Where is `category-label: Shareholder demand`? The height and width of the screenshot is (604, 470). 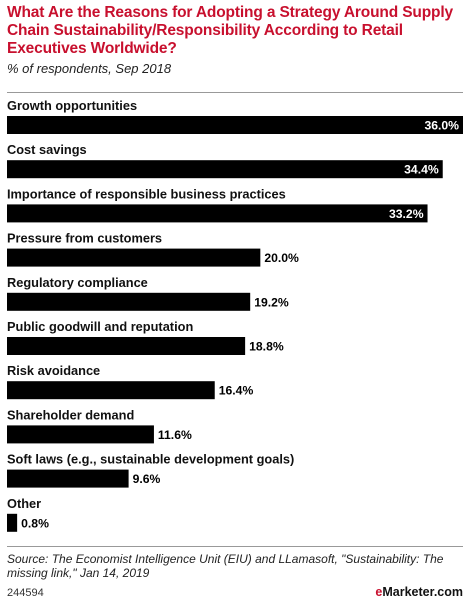
category-label: Shareholder demand is located at coordinates (70, 414).